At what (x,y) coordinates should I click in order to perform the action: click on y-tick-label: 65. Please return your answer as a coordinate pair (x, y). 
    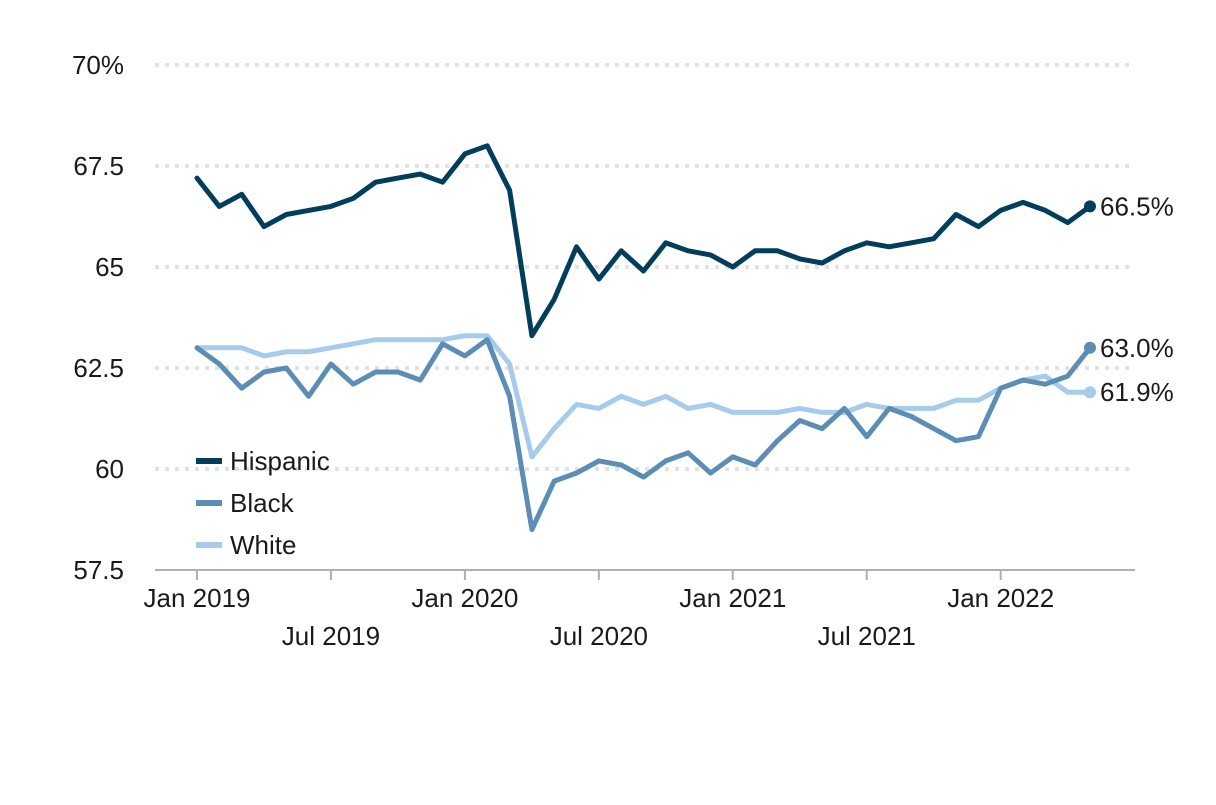
    Looking at the image, I should click on (109, 267).